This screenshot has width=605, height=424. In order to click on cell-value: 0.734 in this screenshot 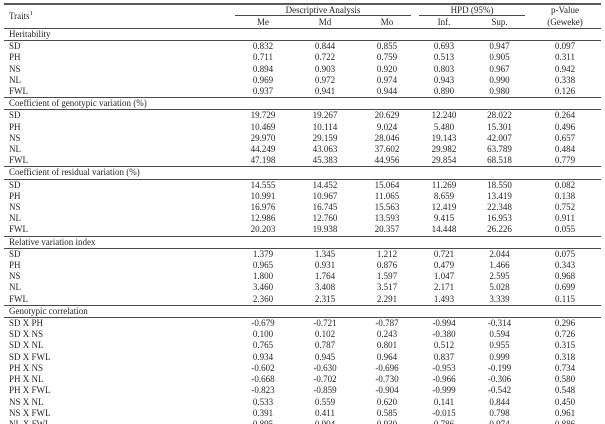, I will do `click(565, 367)`.